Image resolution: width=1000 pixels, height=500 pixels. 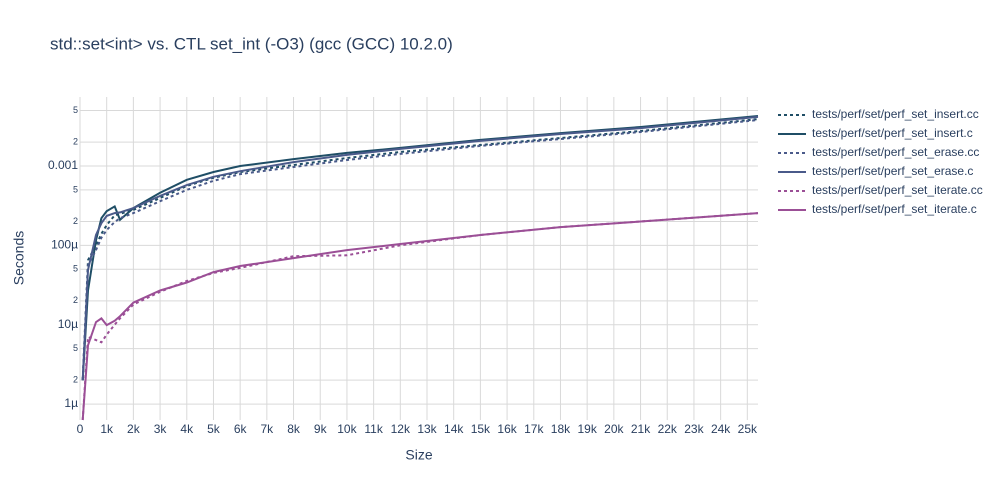 I want to click on x-tick-label: 11k, so click(x=373, y=429).